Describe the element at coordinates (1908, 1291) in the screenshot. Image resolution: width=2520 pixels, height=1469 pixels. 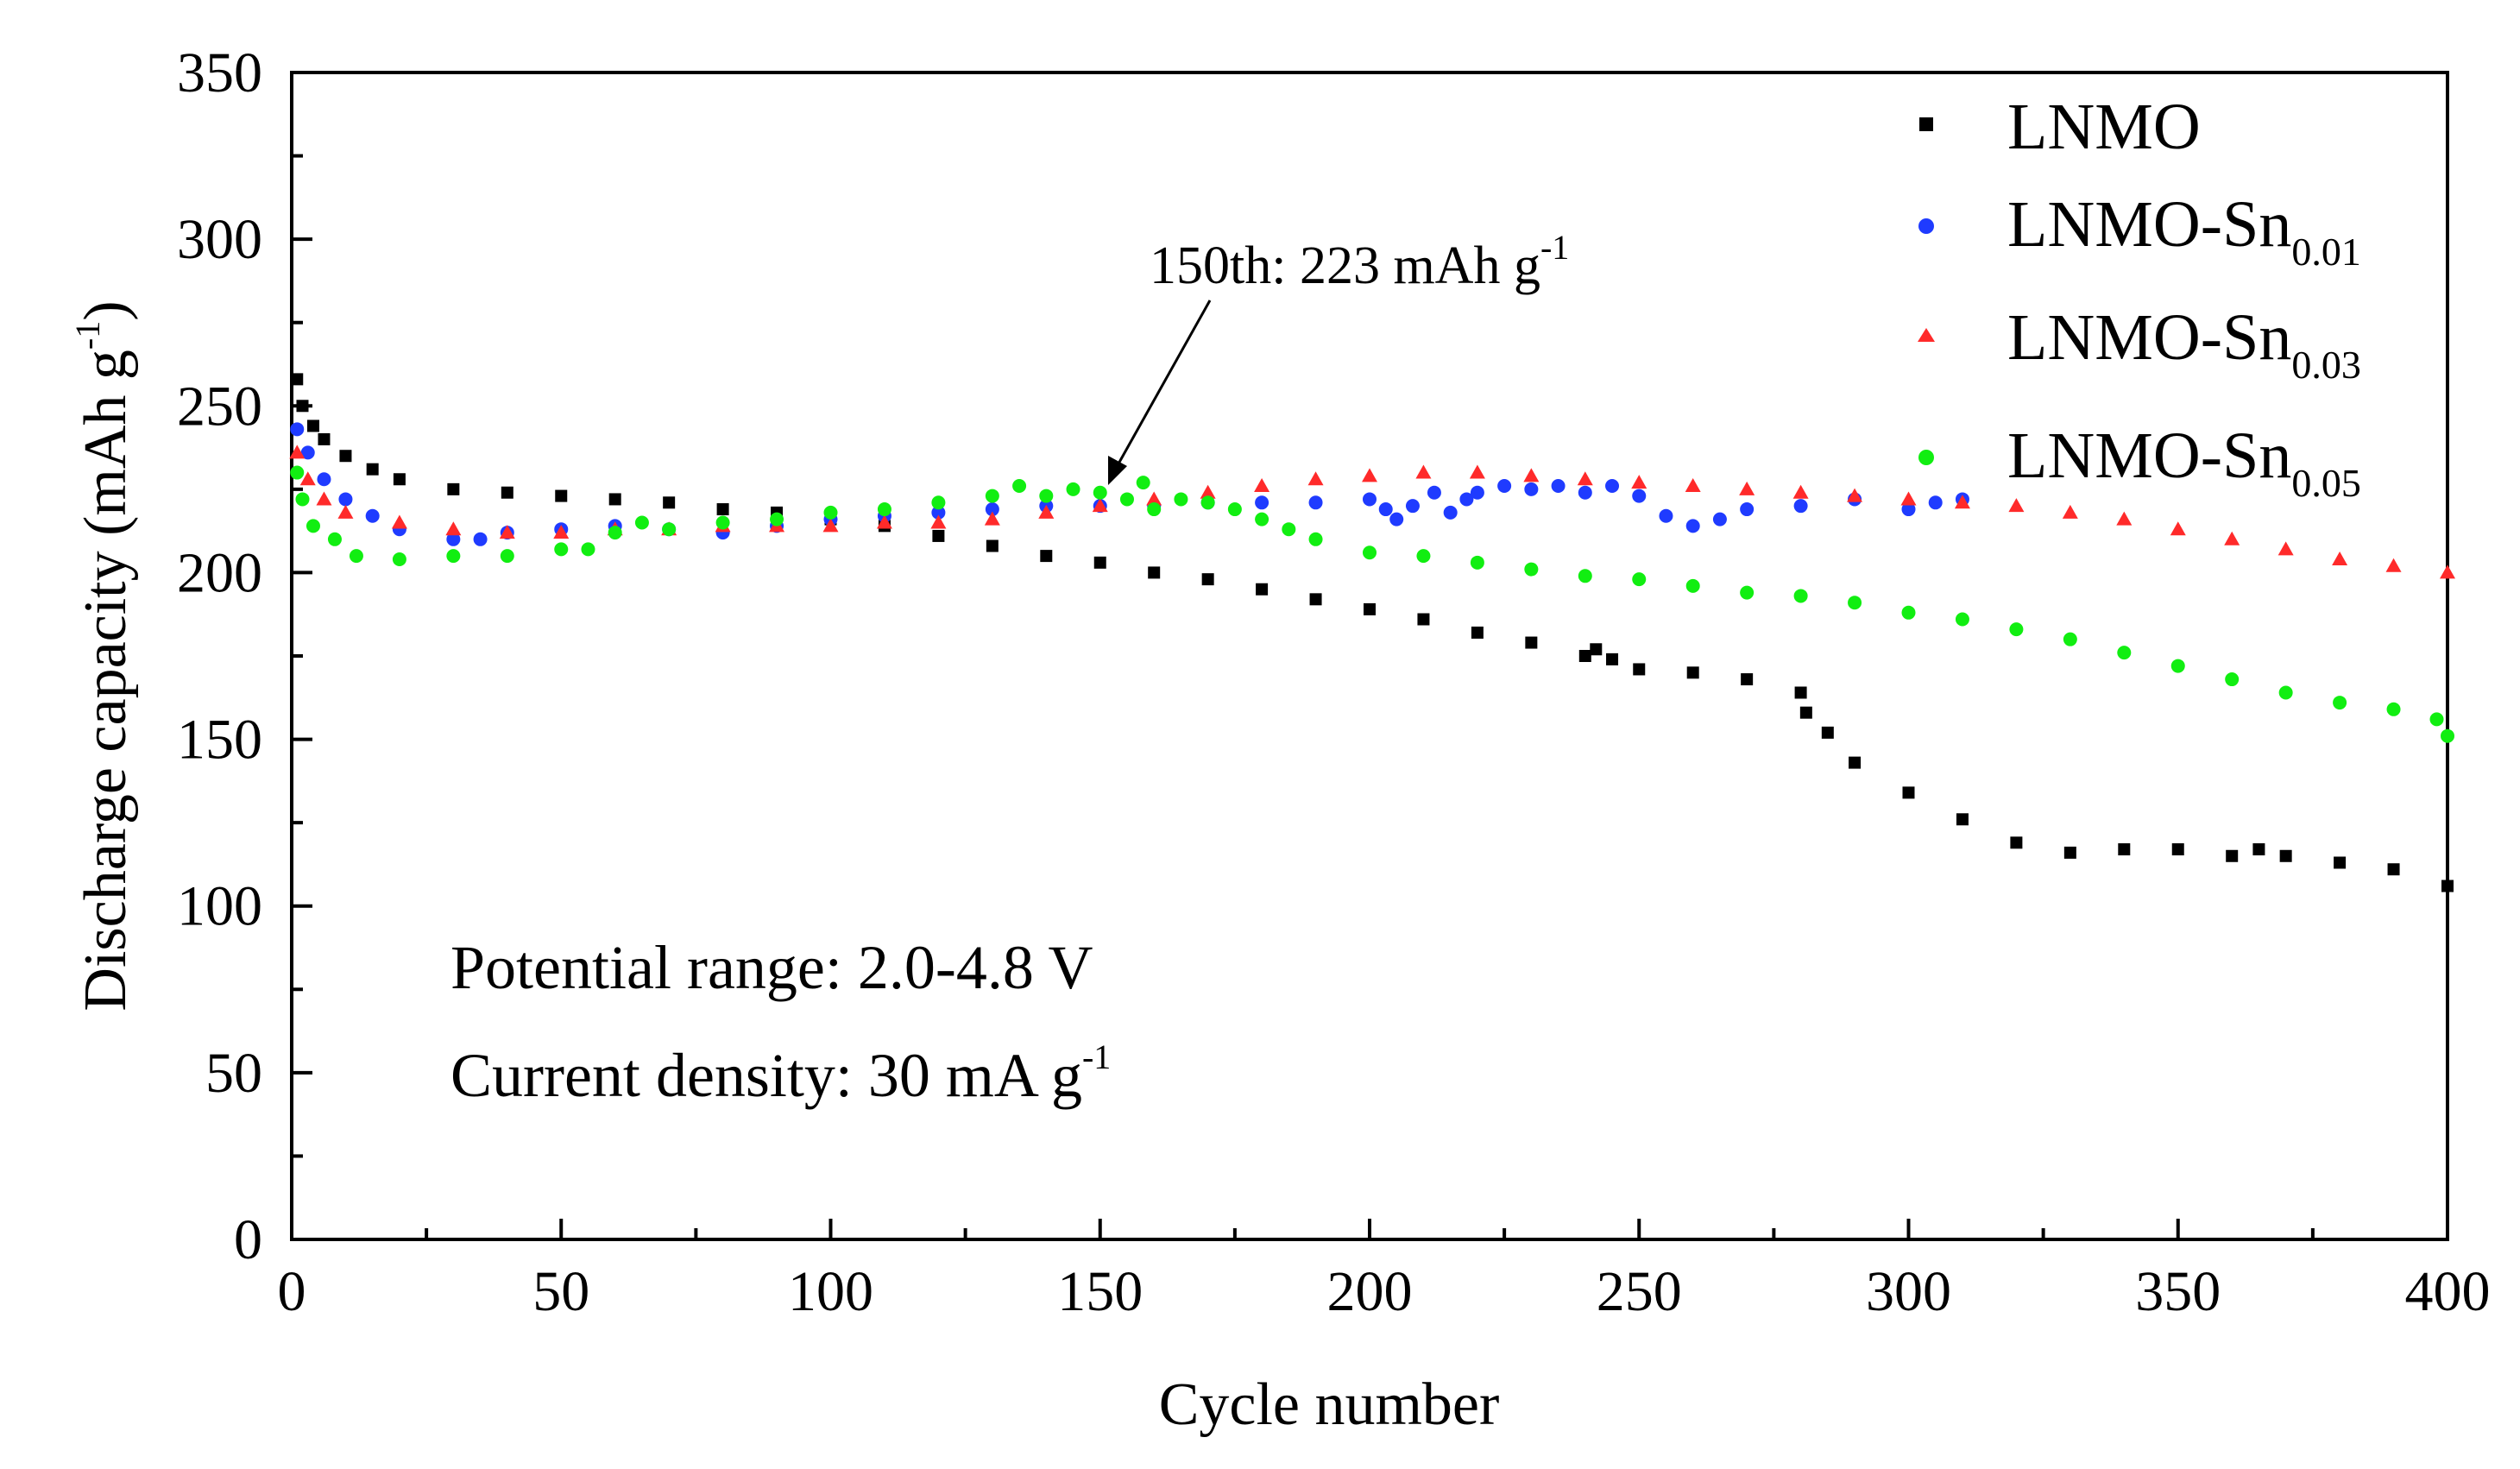
I see `x-tick-label: 300` at that location.